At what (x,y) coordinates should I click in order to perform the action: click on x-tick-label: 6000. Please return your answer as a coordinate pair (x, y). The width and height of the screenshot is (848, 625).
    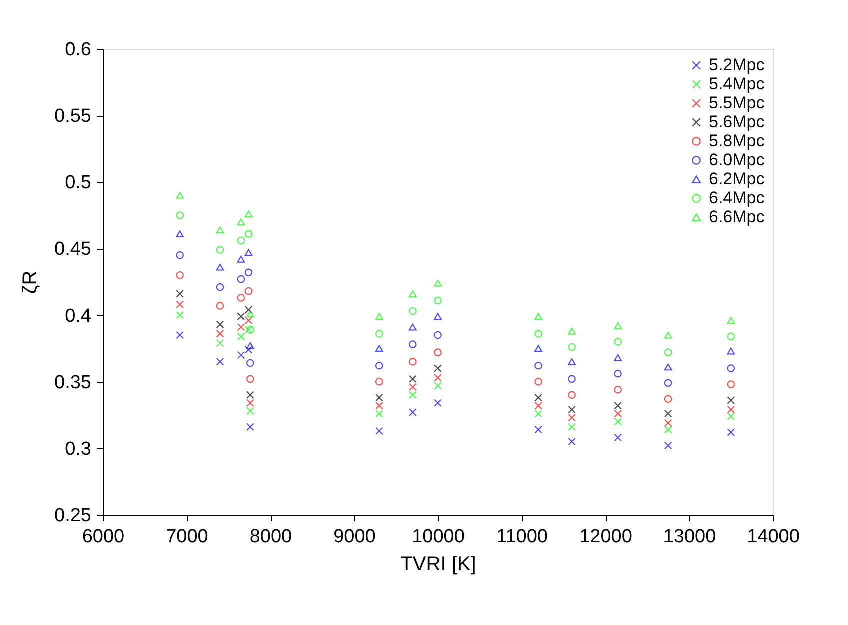
    Looking at the image, I should click on (103, 537).